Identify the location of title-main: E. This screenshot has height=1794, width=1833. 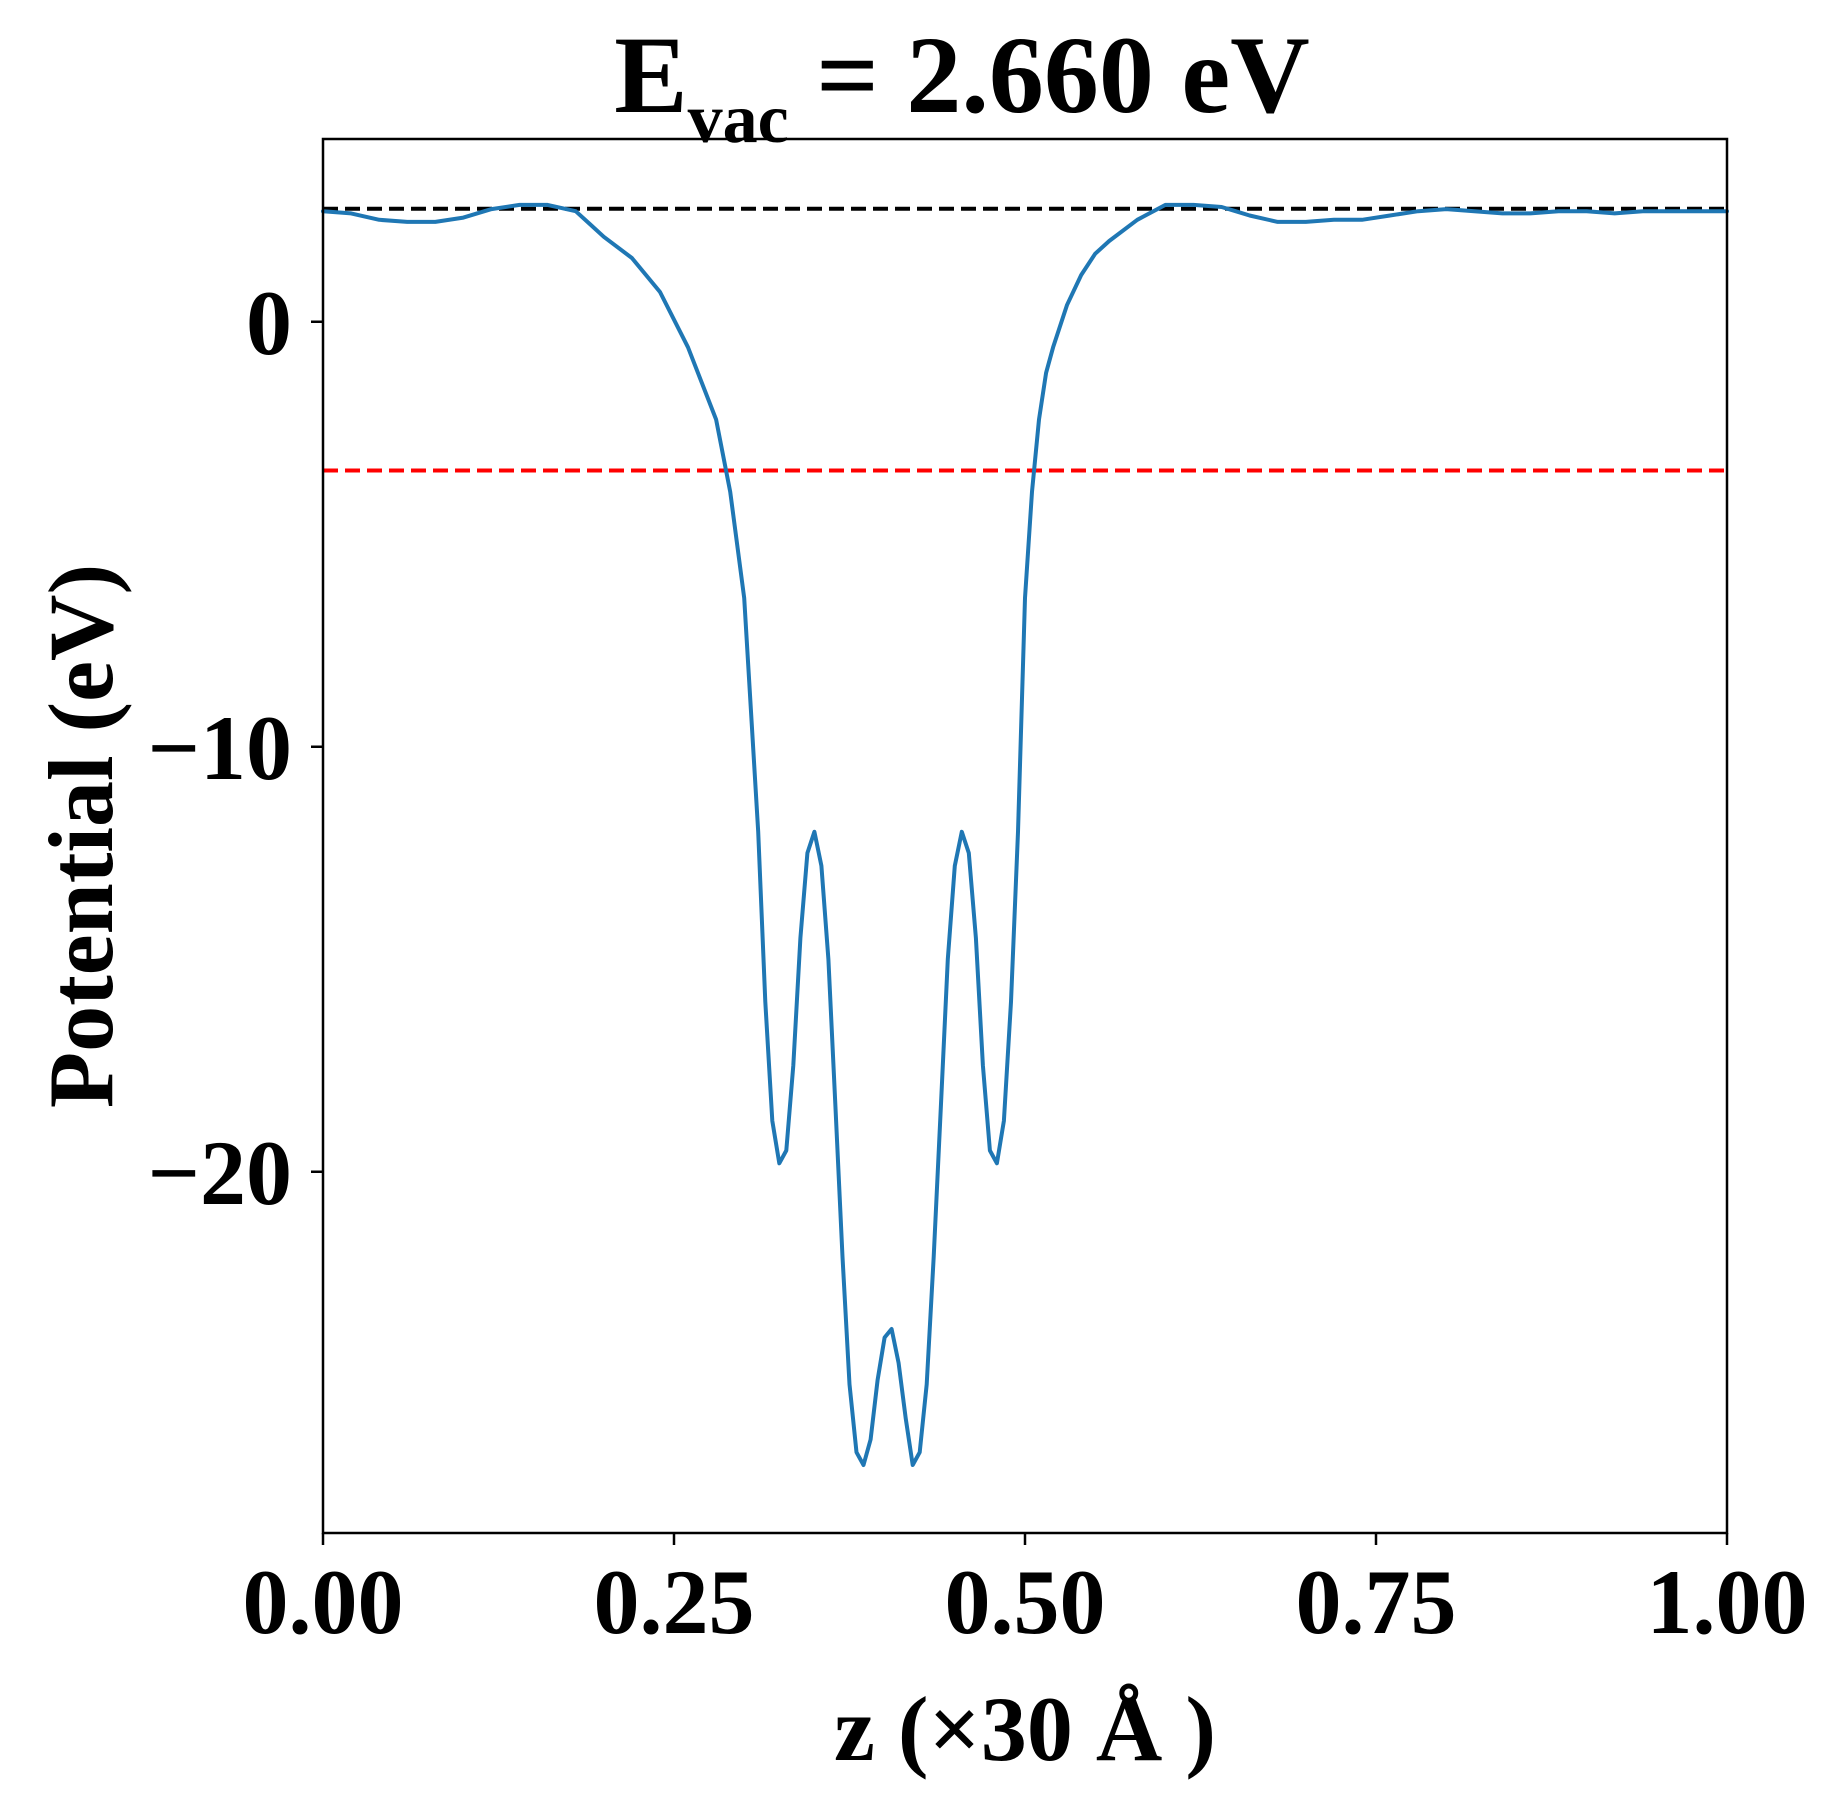
(650, 75).